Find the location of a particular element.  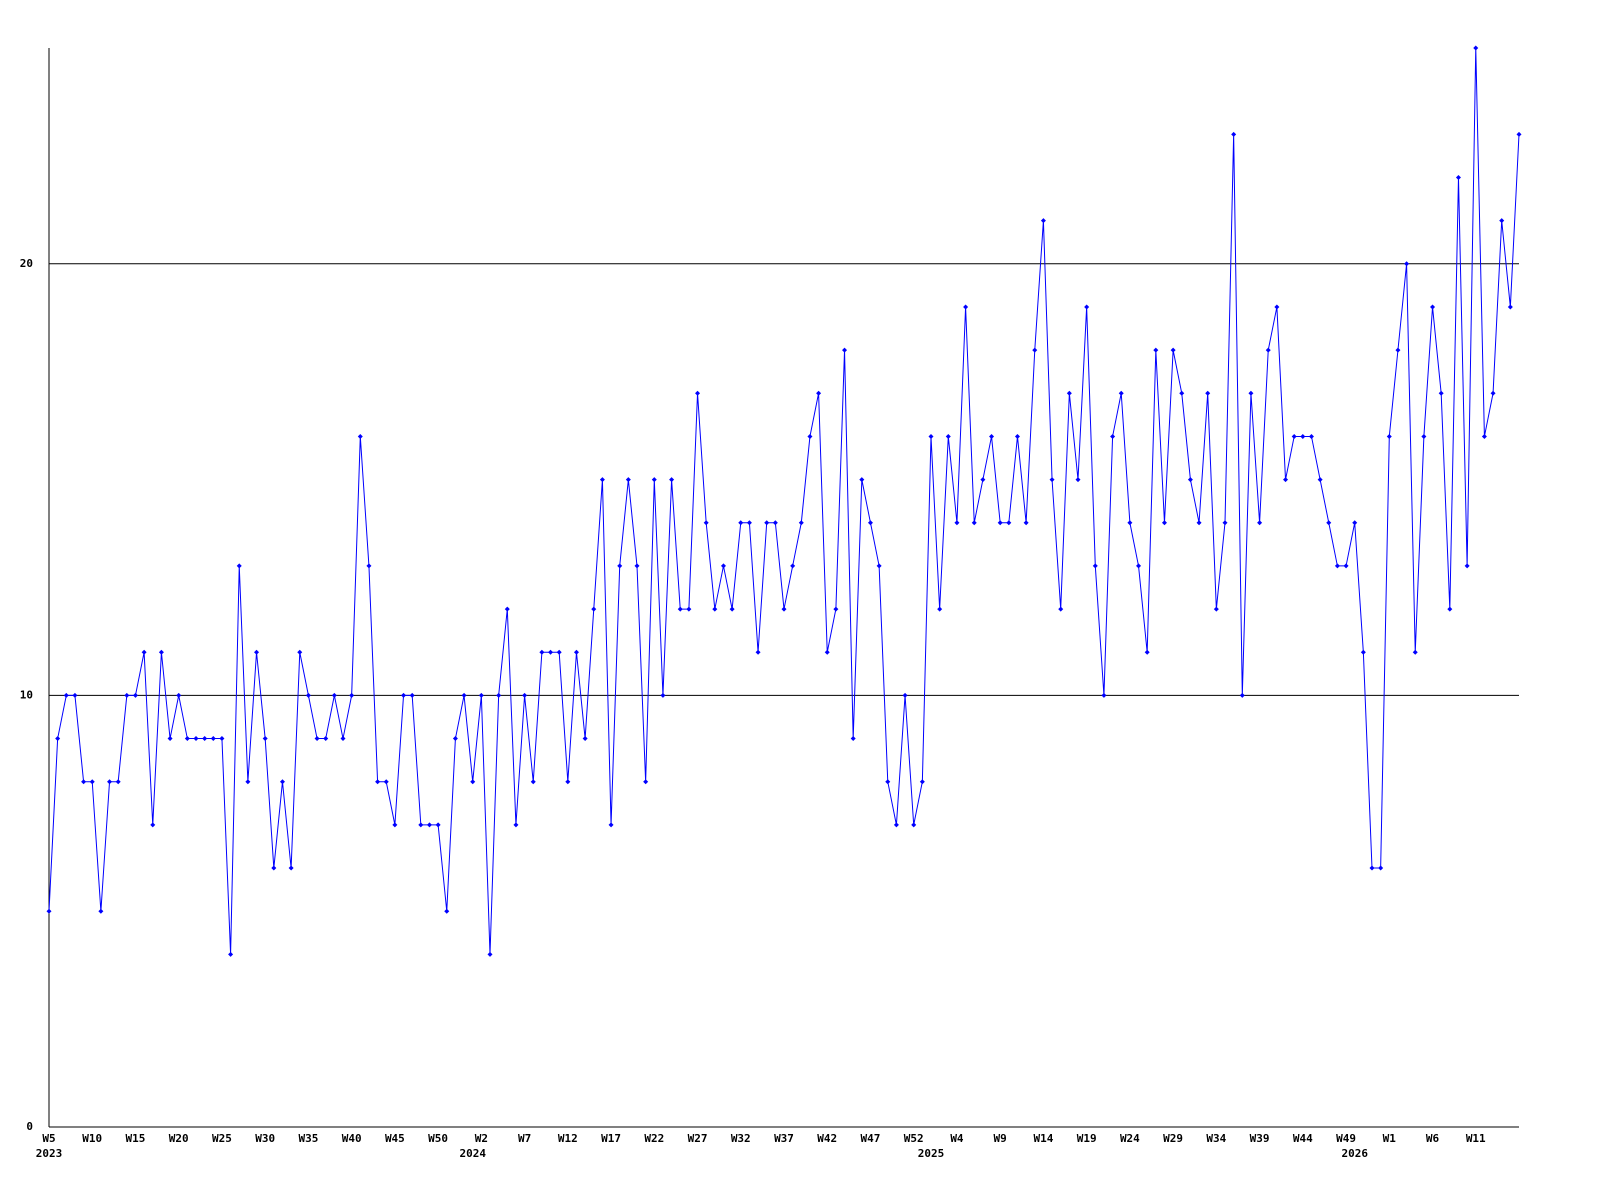

x-tick-label: W30 is located at coordinates (265, 1138).